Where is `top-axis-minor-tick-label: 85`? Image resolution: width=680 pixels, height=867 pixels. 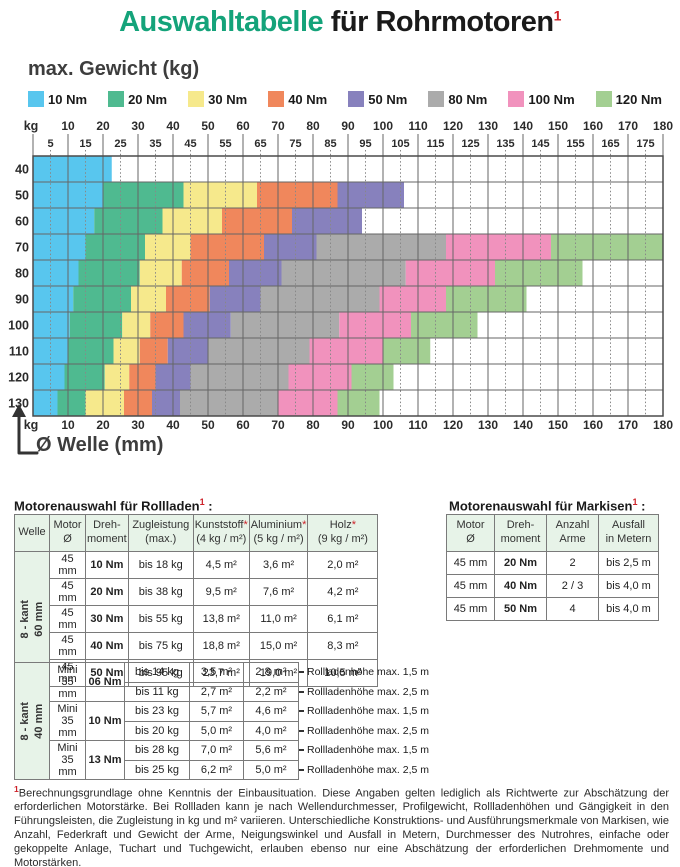
top-axis-minor-tick-label: 85 is located at coordinates (330, 144).